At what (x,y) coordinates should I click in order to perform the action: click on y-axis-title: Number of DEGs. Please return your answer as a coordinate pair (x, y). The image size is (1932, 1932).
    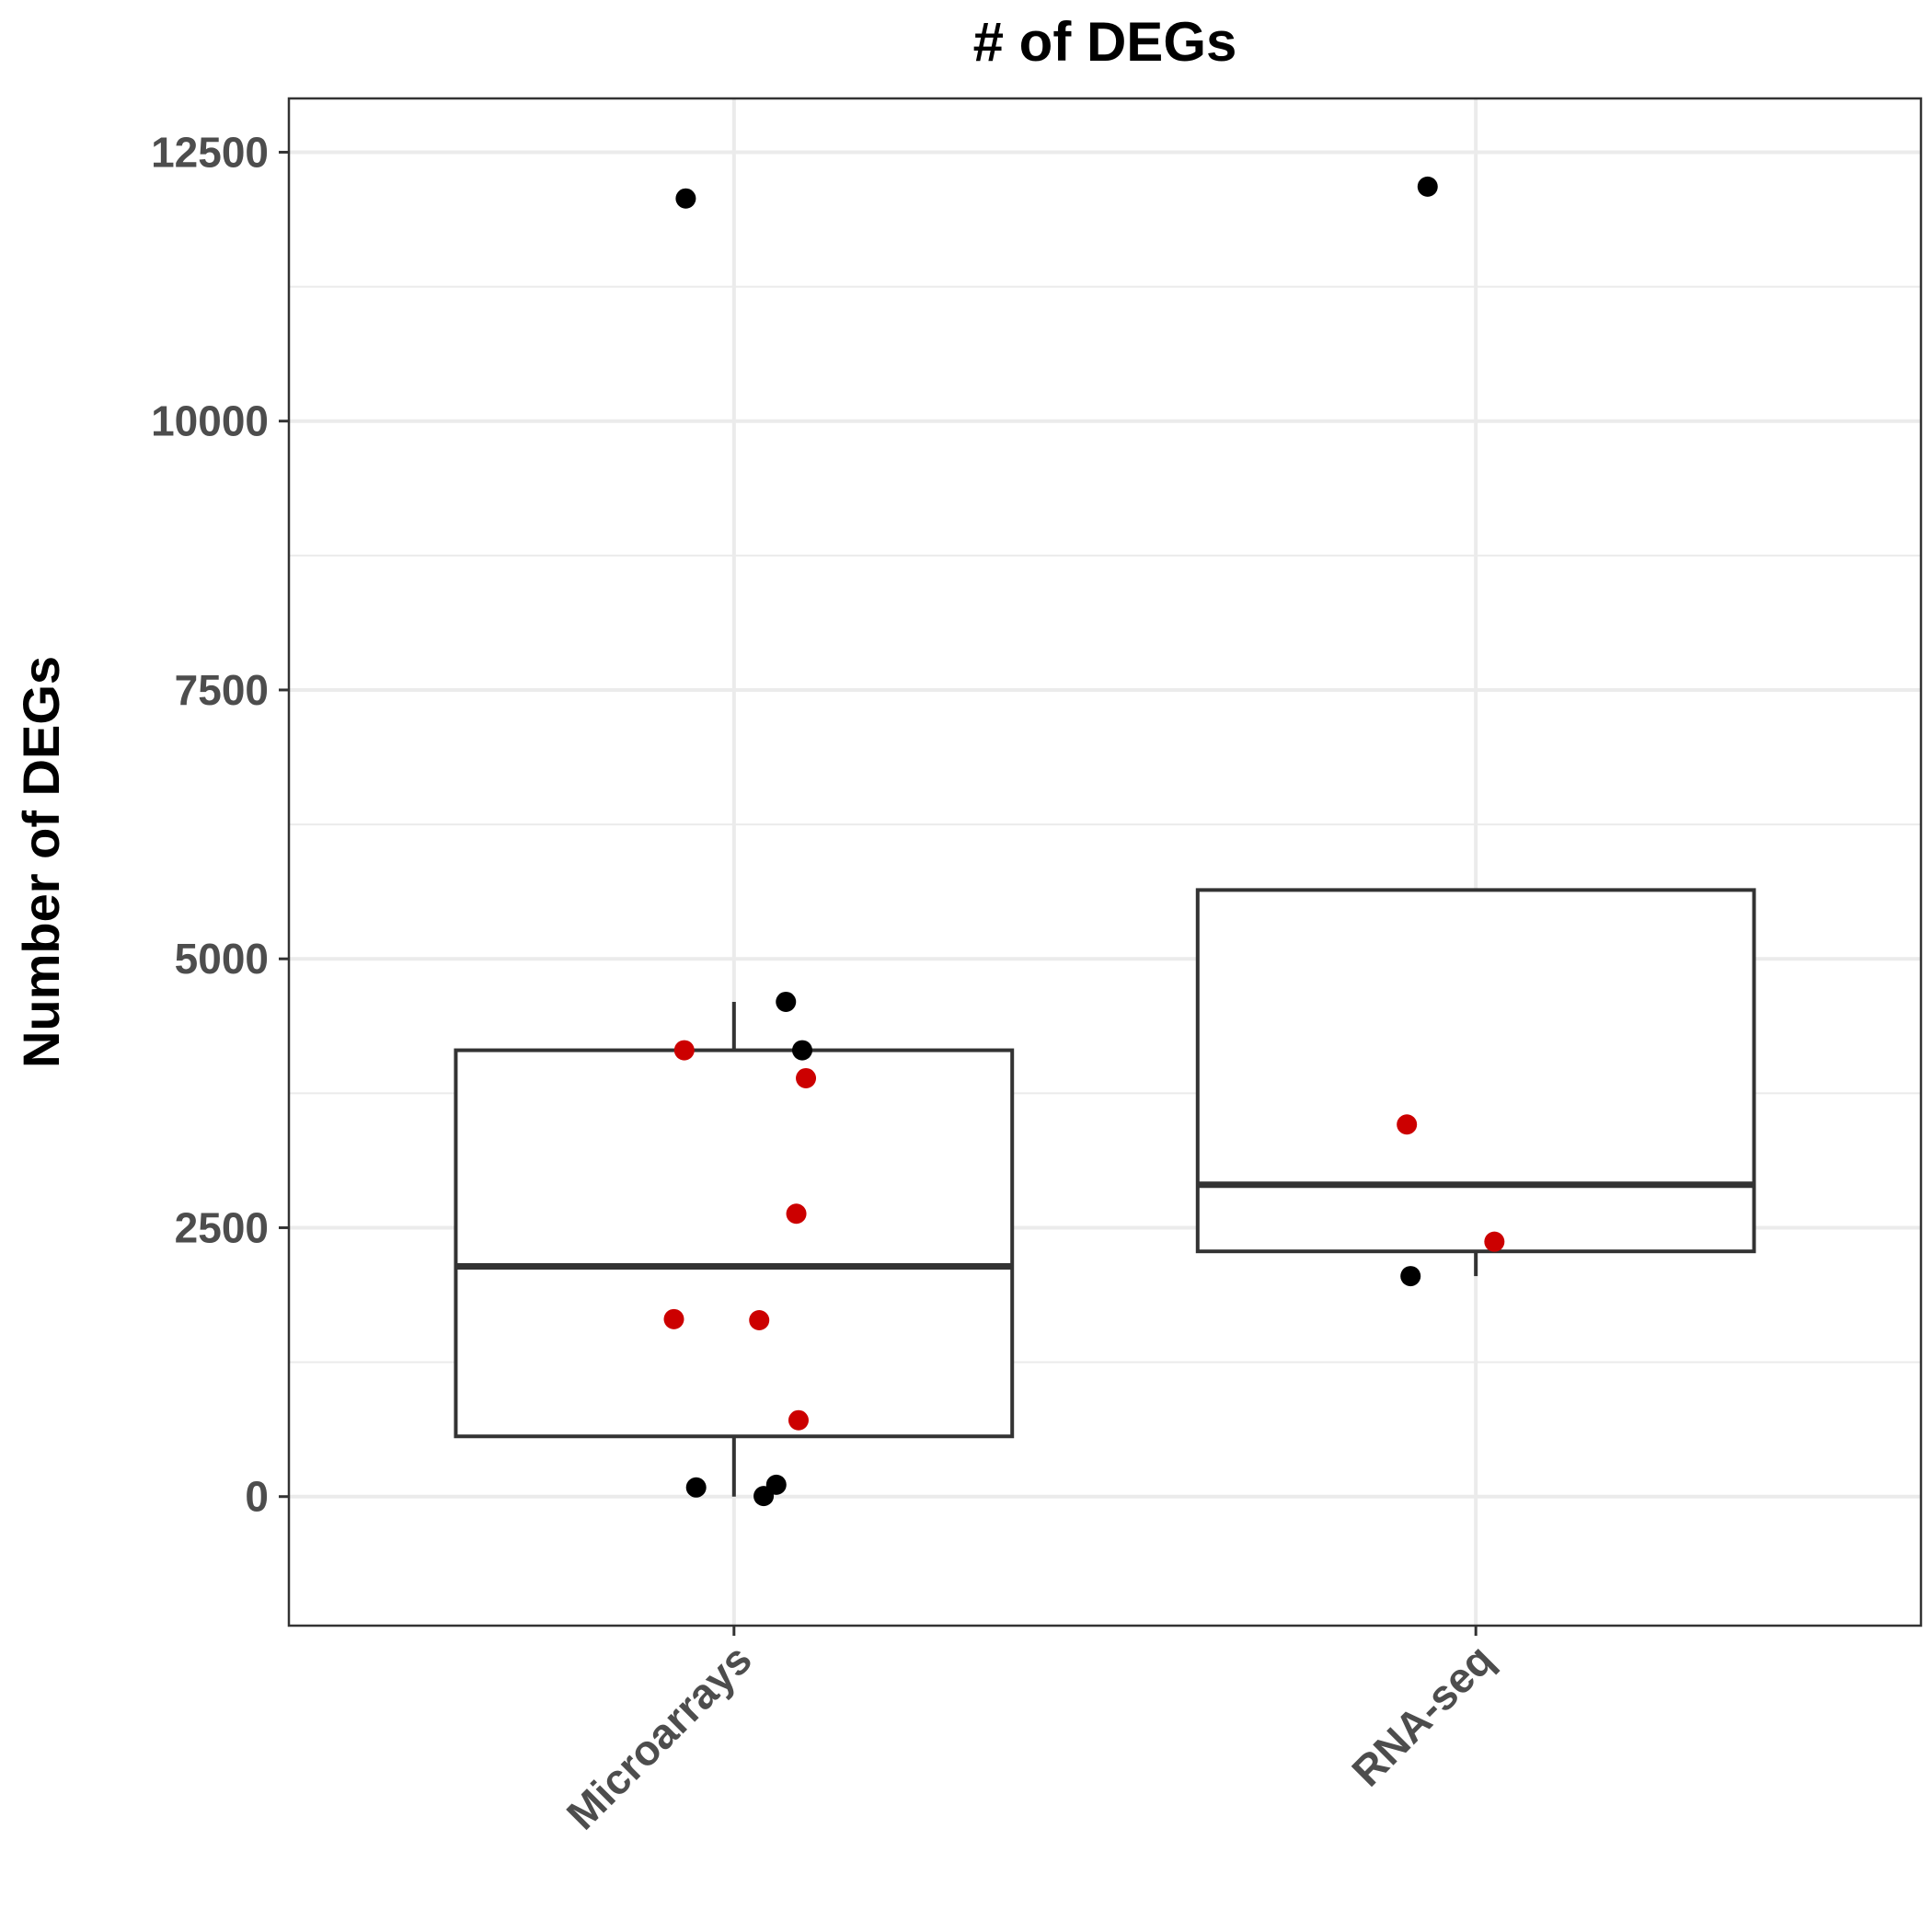
    Looking at the image, I should click on (41, 862).